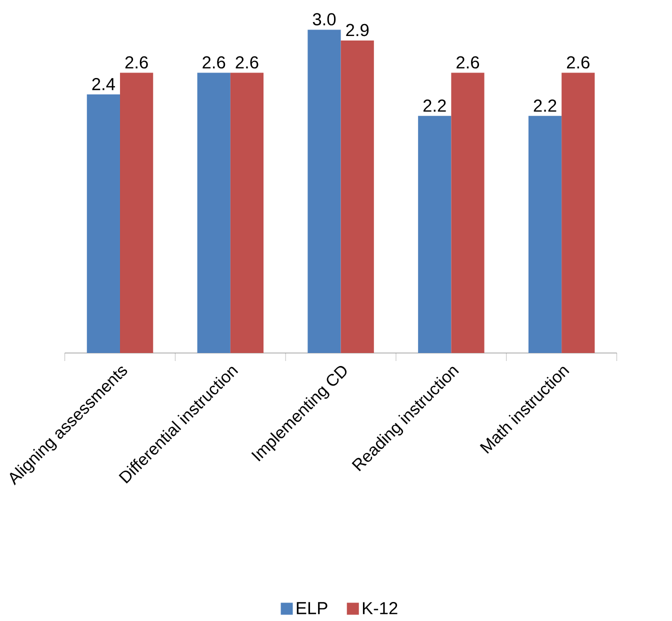  Describe the element at coordinates (357, 30) in the screenshot. I see `data-label: 2.9` at that location.